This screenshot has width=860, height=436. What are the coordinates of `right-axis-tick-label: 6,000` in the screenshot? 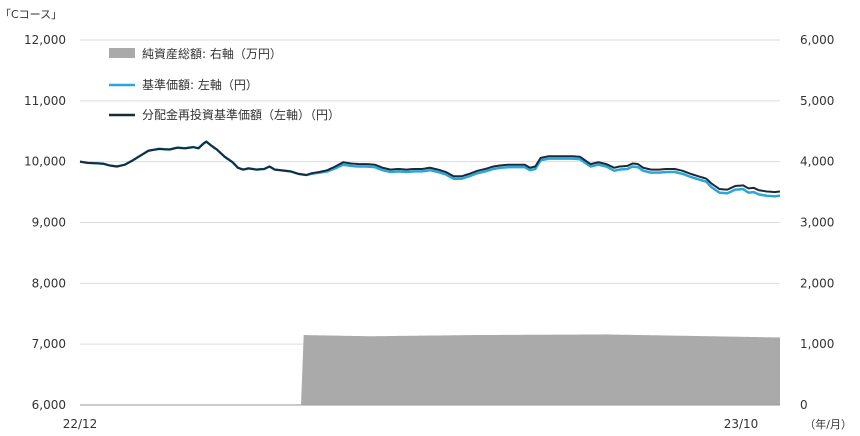 It's located at (817, 40).